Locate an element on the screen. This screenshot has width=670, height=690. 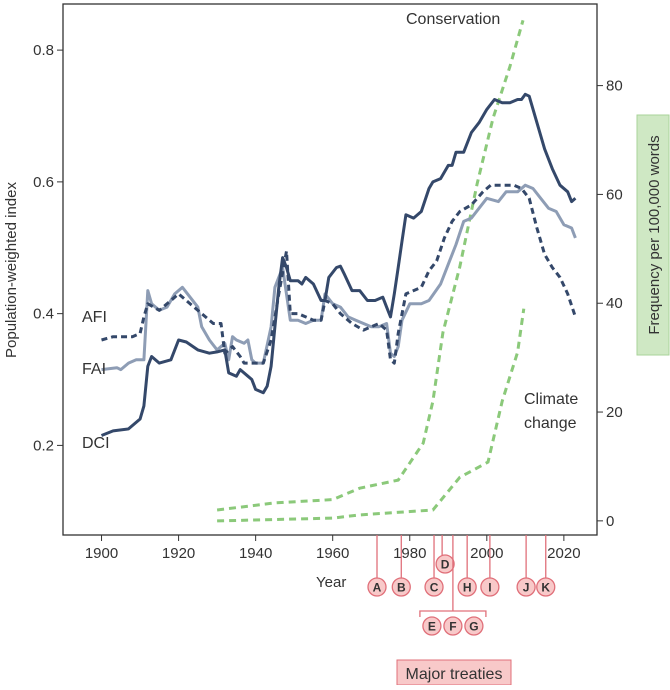
x-tick-label: 1940 is located at coordinates (255, 553).